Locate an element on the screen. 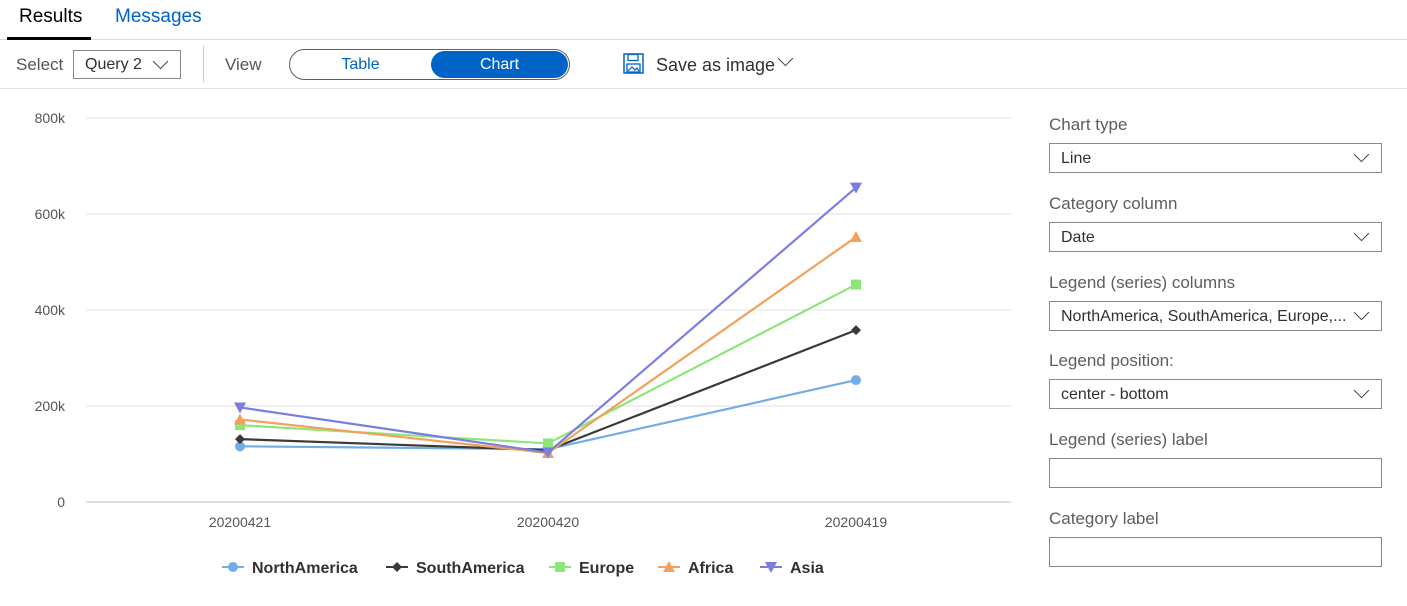  legend-marker-northamerica is located at coordinates (233, 567).